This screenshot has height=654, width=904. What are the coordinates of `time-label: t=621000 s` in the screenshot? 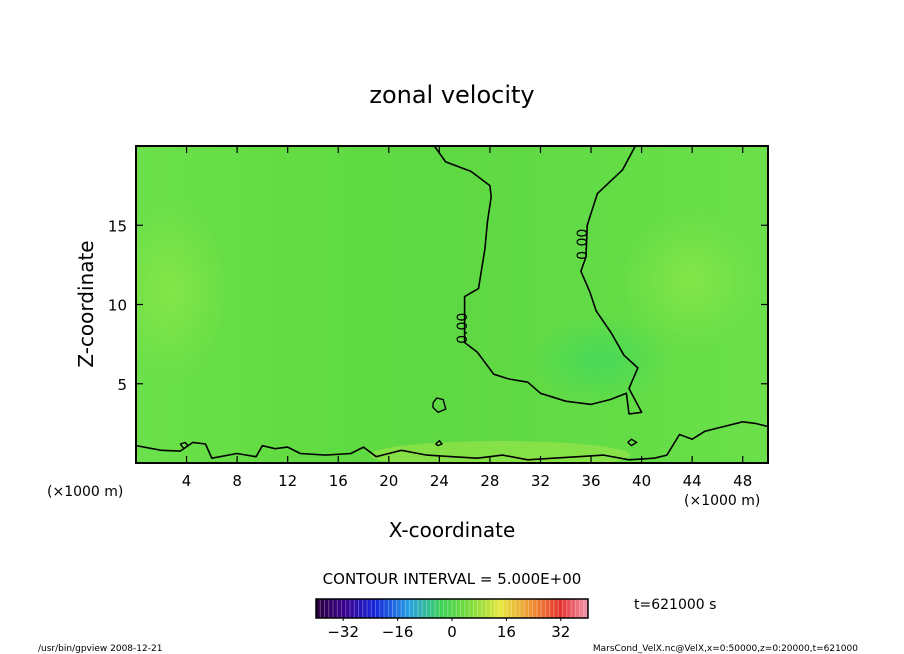 It's located at (675, 605).